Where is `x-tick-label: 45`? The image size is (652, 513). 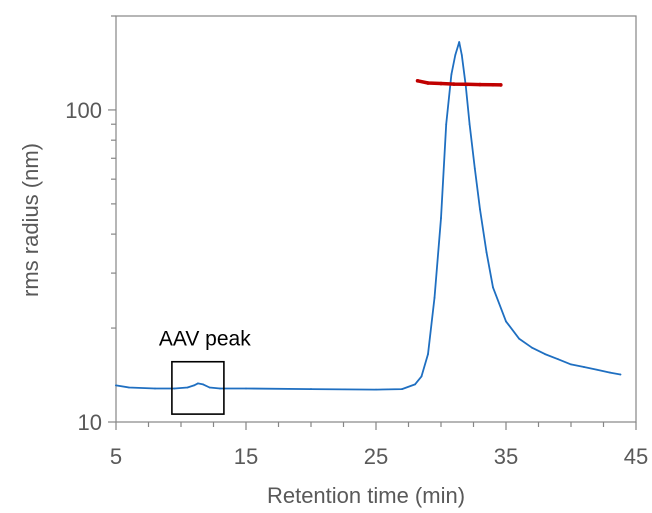 x-tick-label: 45 is located at coordinates (636, 456).